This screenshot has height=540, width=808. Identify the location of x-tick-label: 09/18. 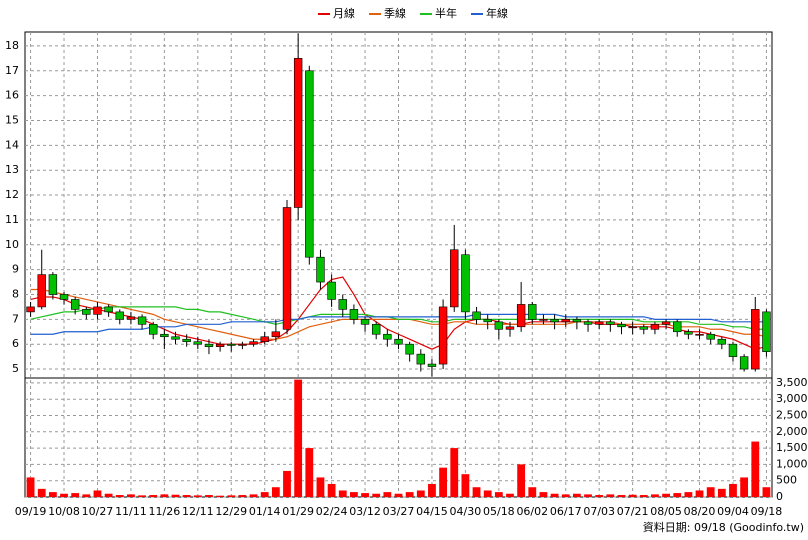
(767, 511).